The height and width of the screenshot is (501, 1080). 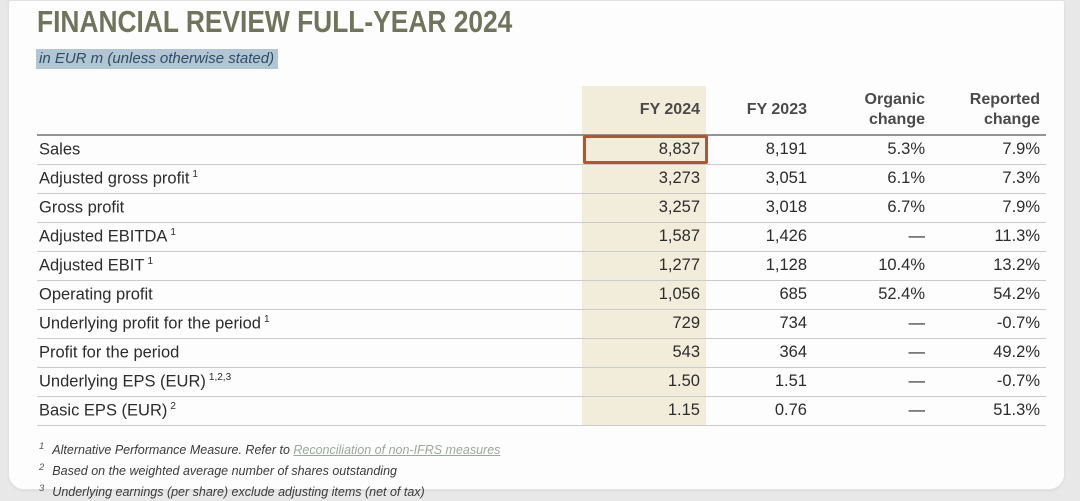 I want to click on col-header-metric, so click(x=309, y=111).